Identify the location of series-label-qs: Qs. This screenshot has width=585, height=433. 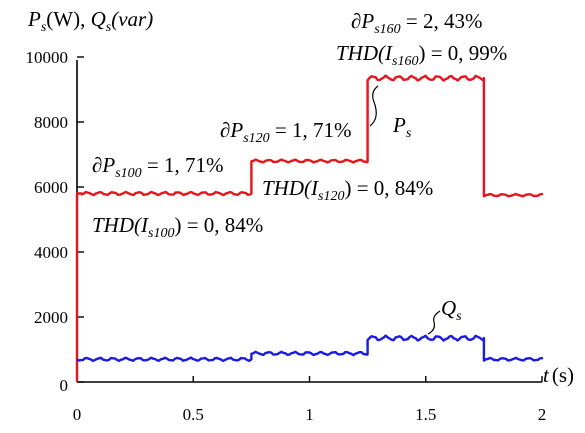
(451, 310).